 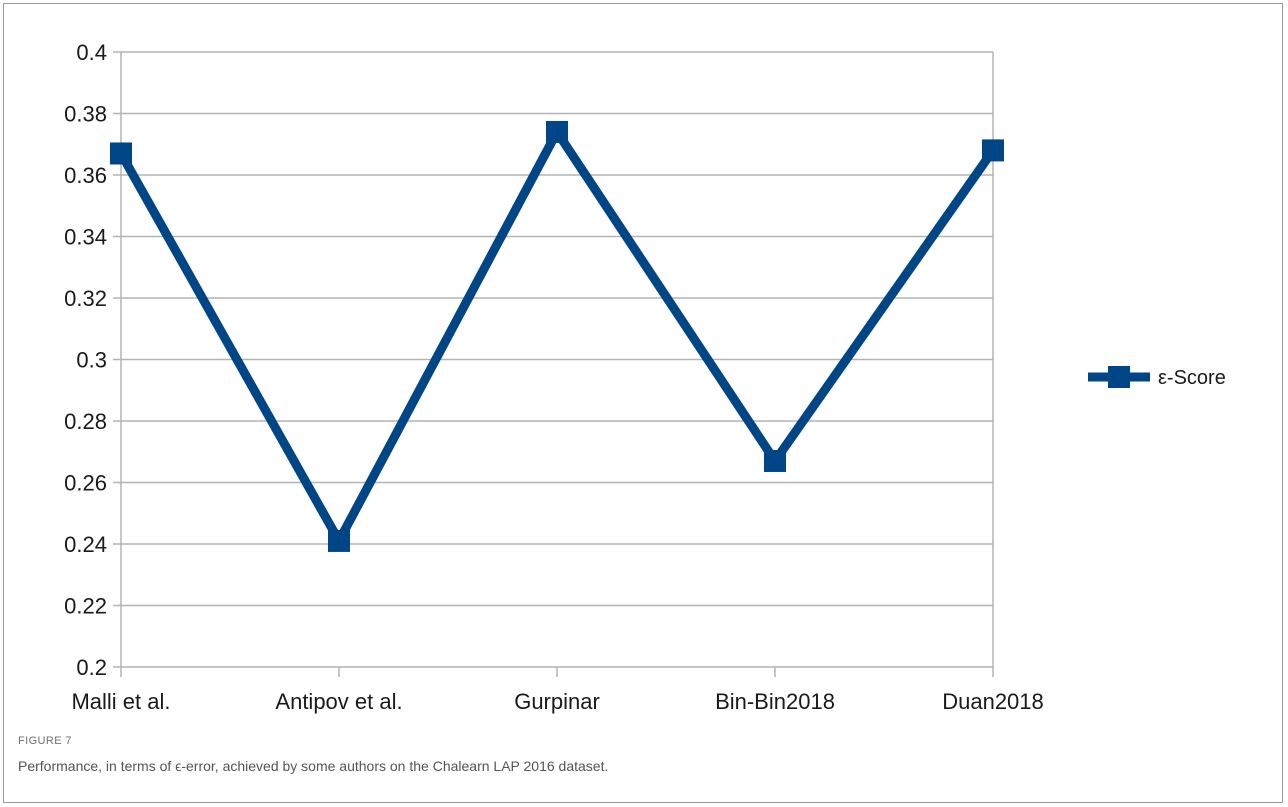 What do you see at coordinates (1119, 377) in the screenshot?
I see `legend-marker-swatch` at bounding box center [1119, 377].